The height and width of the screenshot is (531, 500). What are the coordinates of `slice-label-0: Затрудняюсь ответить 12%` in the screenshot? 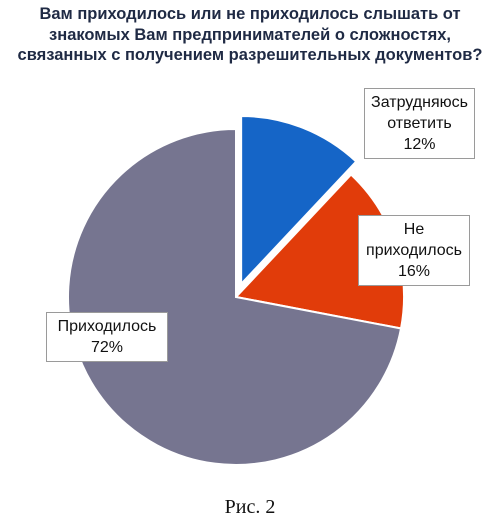 It's located at (419, 123).